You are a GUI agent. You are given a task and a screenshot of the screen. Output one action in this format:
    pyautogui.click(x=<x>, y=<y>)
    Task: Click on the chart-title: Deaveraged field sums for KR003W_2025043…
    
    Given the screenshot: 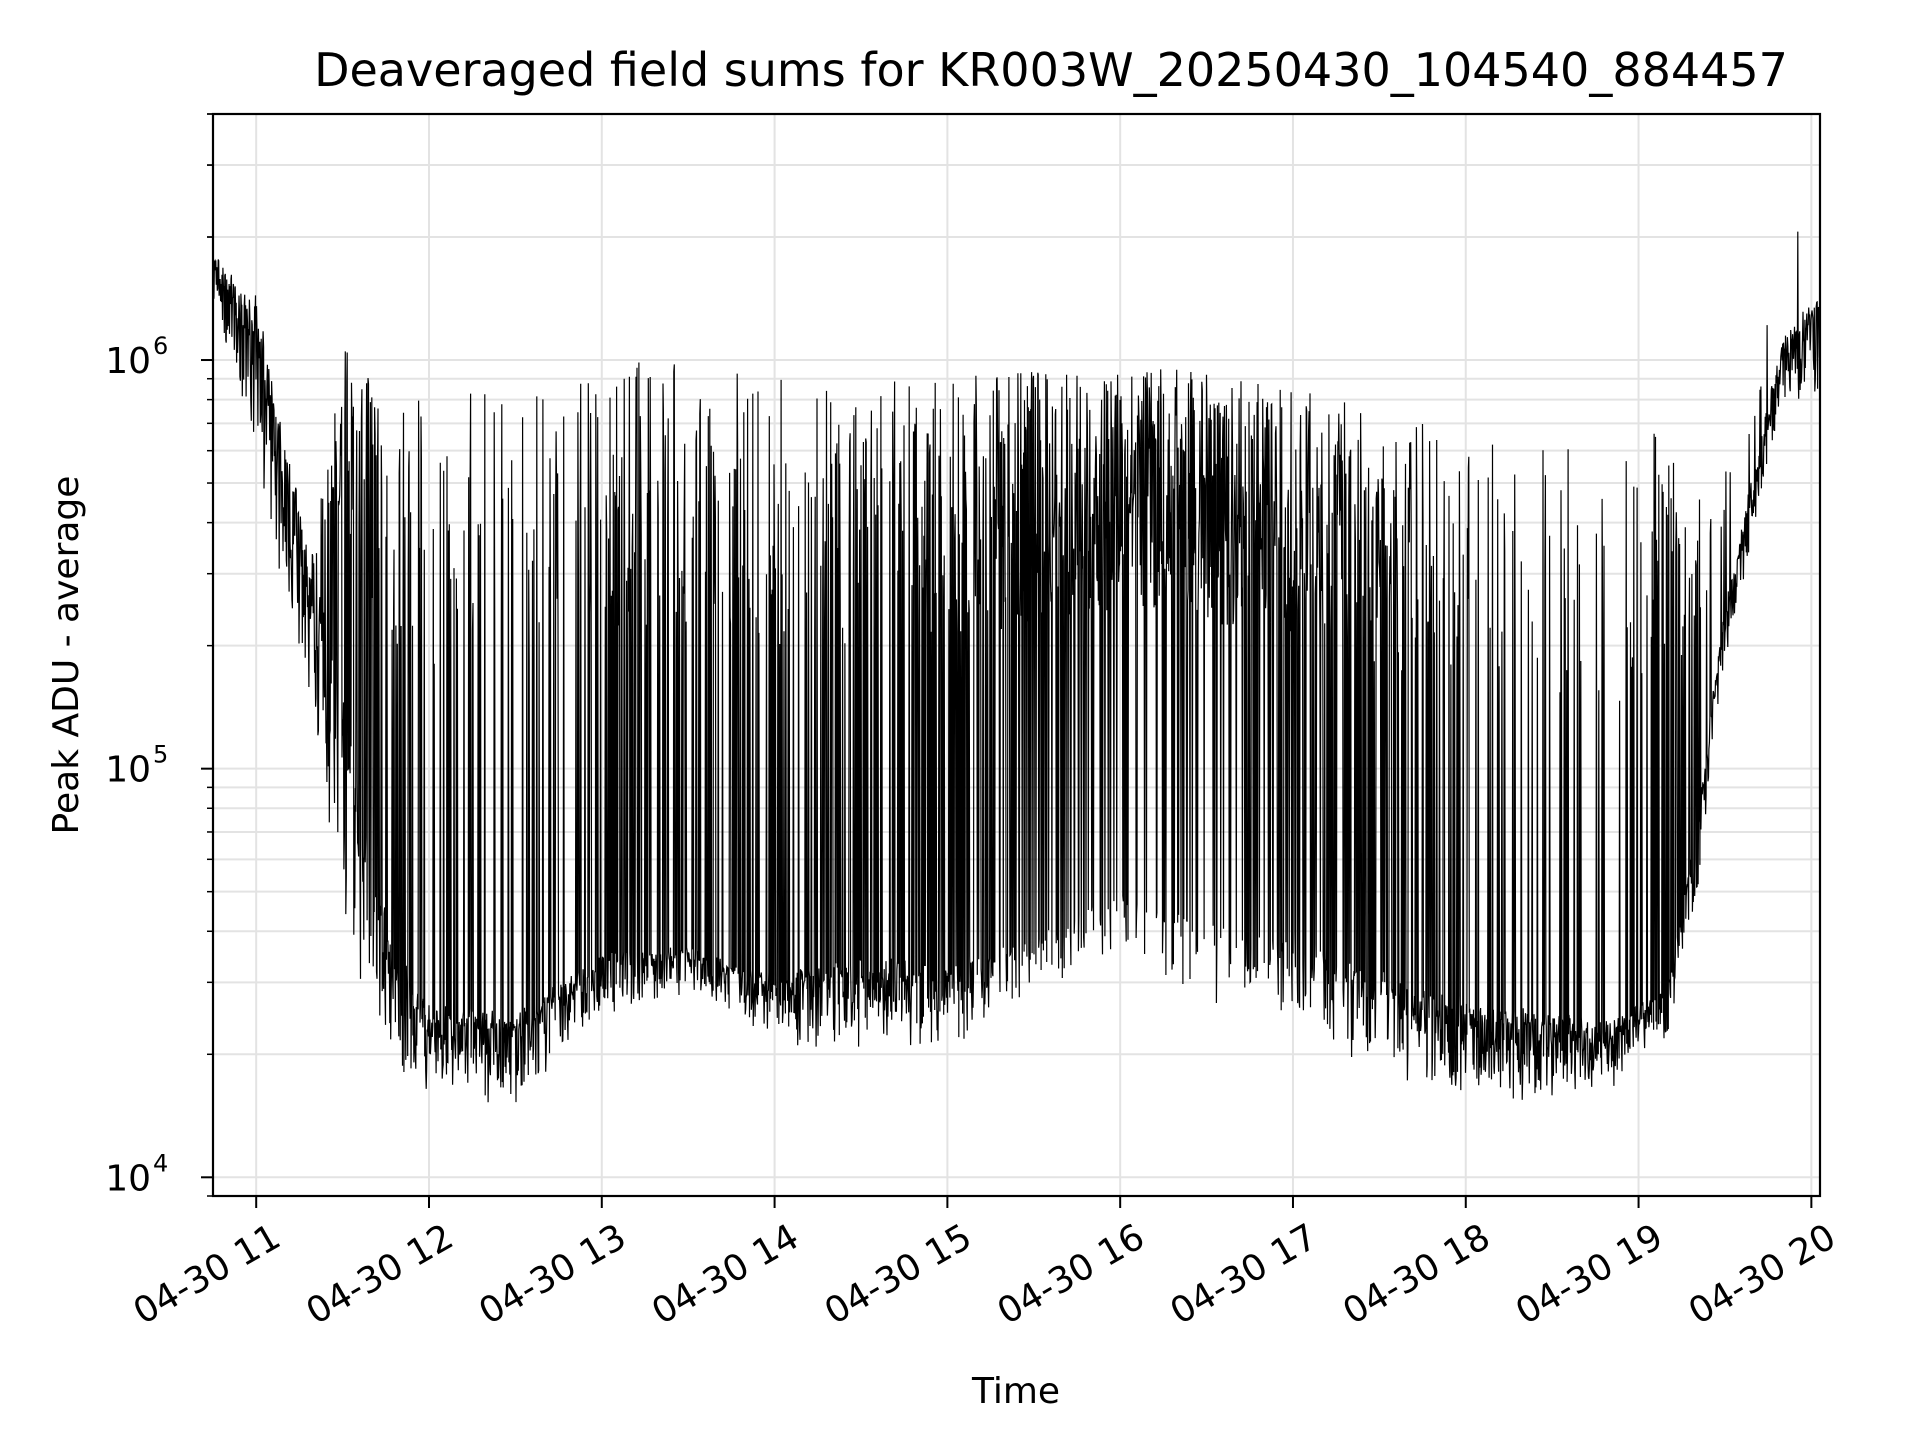 What is the action you would take?
    pyautogui.click(x=1051, y=70)
    